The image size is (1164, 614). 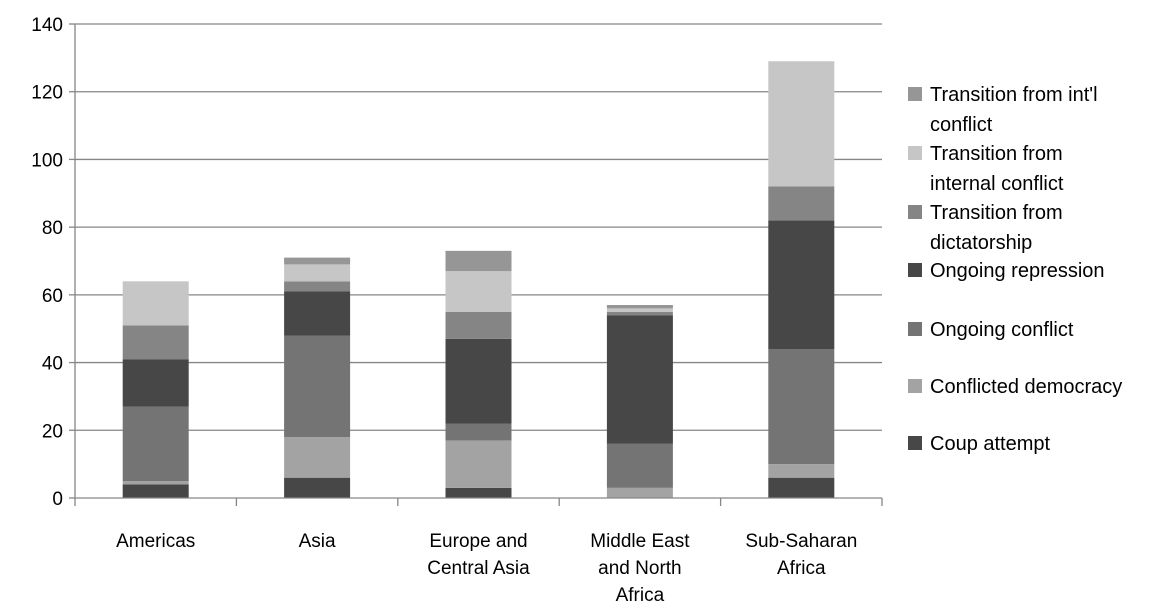 I want to click on x-category-label: Americas, so click(x=155, y=541).